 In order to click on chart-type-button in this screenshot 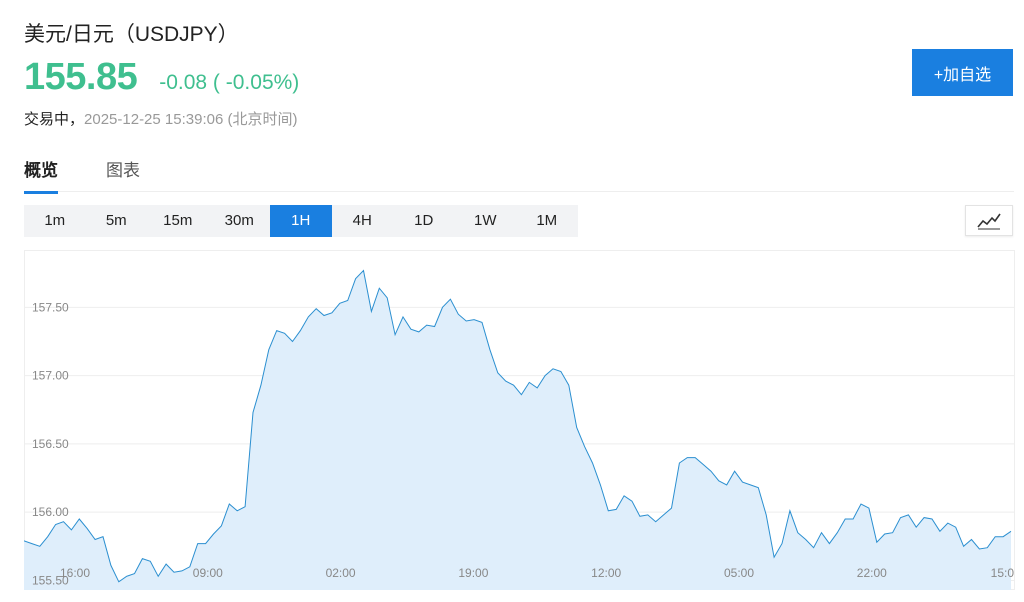, I will do `click(989, 220)`.